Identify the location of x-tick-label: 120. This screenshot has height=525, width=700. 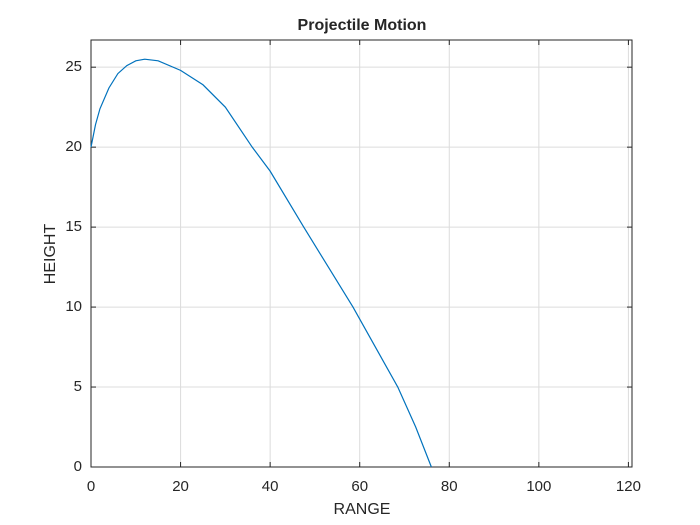
(628, 486).